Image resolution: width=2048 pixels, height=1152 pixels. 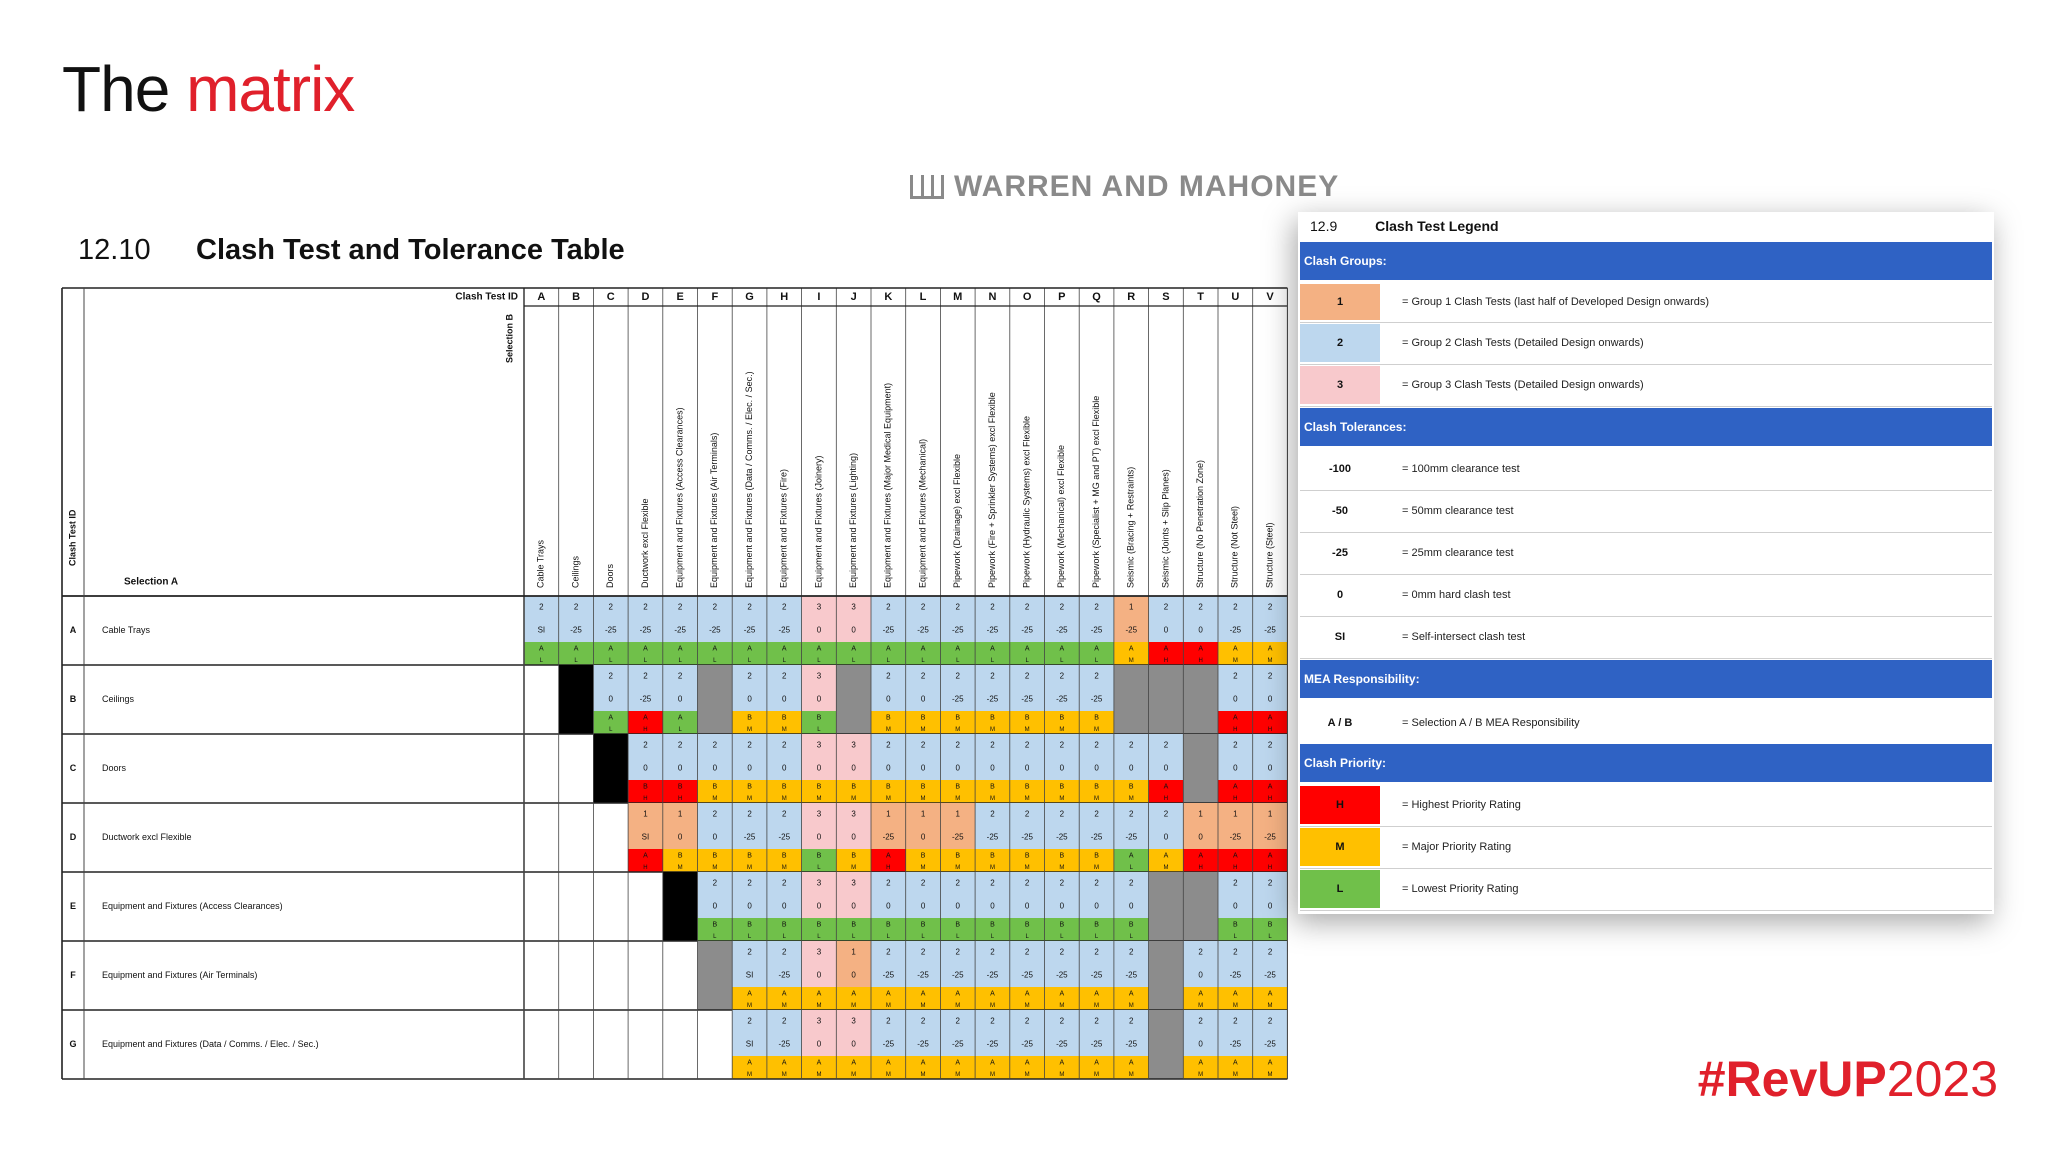 I want to click on cell-priority-label: H, so click(x=645, y=799).